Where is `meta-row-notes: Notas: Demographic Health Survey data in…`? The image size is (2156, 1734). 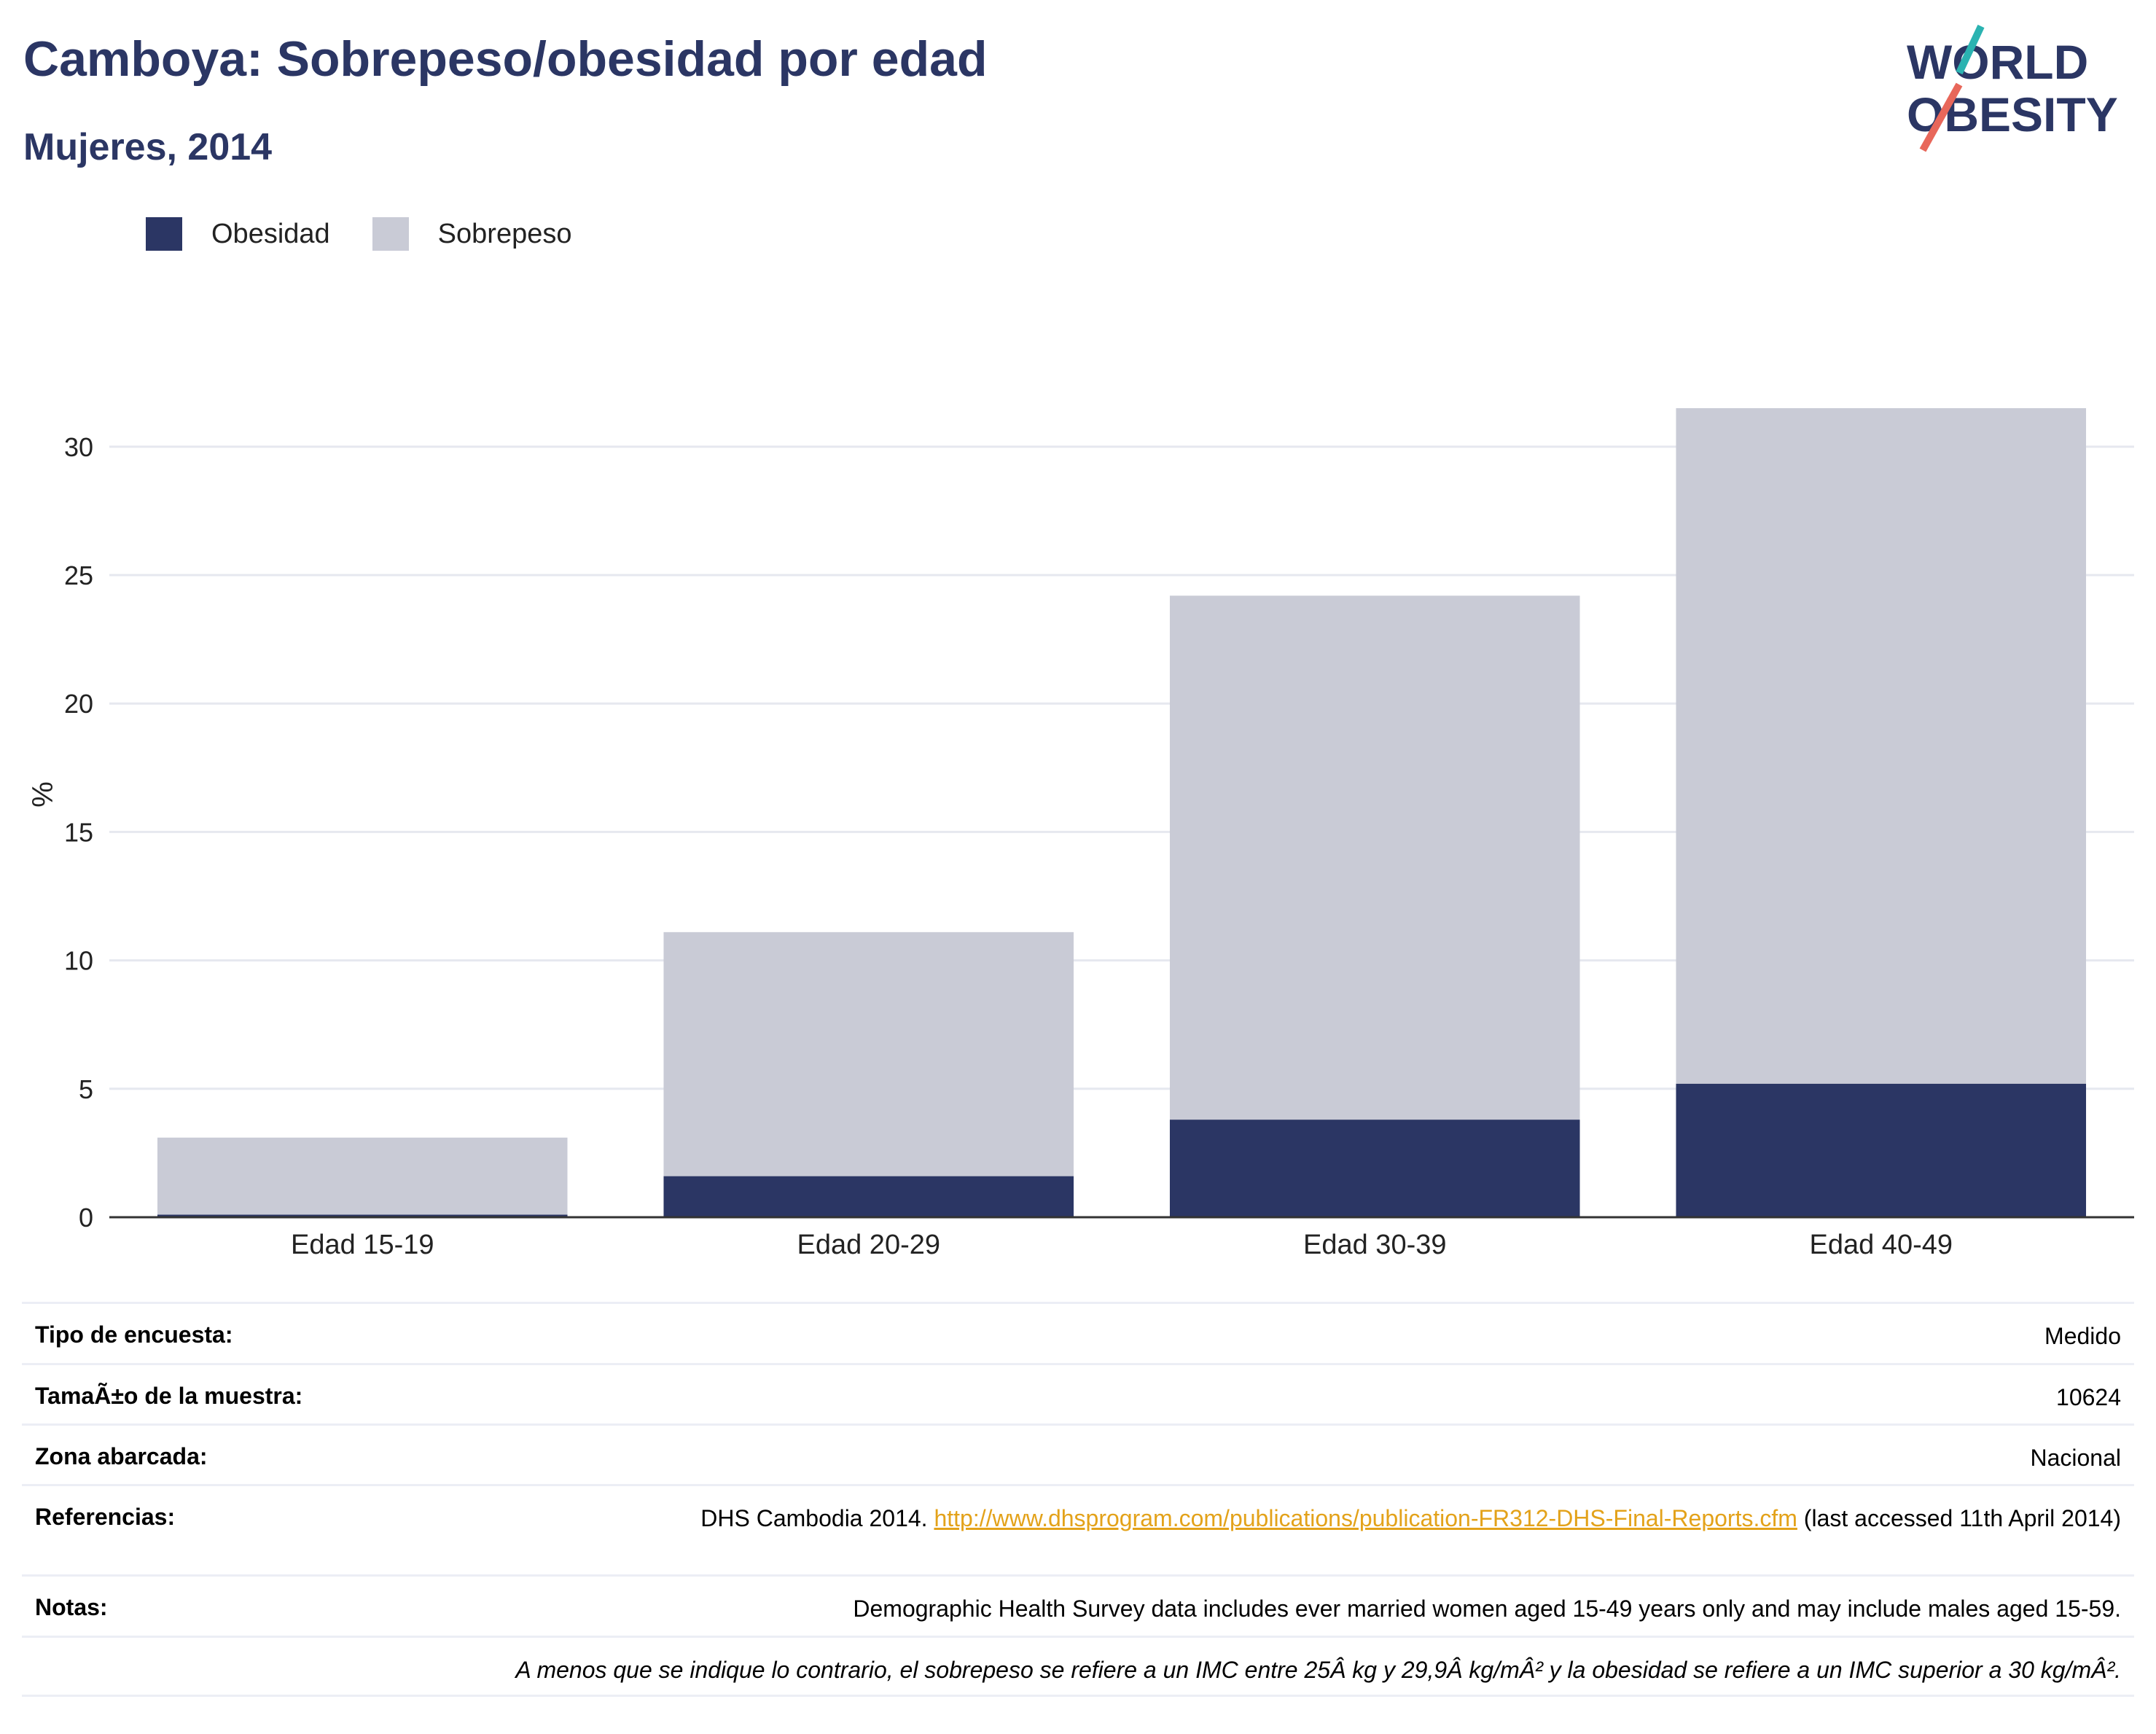 meta-row-notes: Notas: Demographic Health Survey data in… is located at coordinates (1078, 1605).